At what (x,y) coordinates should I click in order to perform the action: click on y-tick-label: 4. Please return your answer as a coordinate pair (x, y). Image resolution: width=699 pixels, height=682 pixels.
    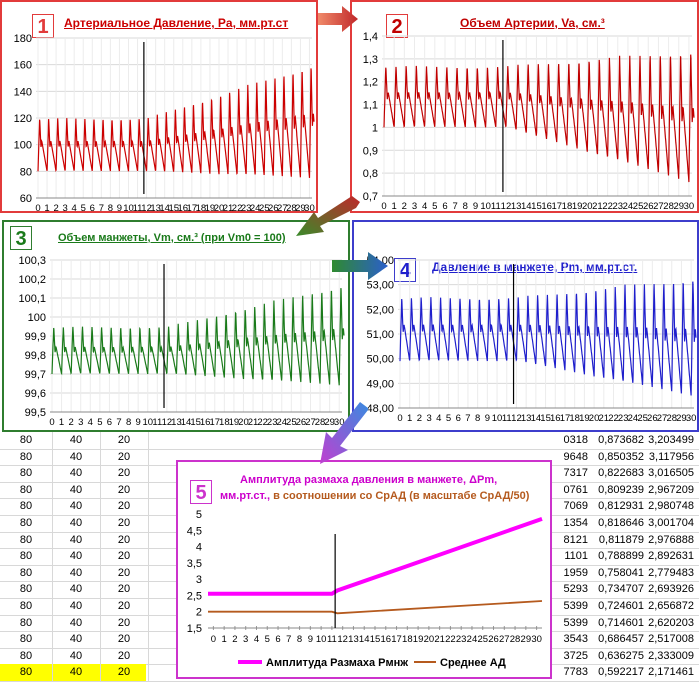
    Looking at the image, I should click on (199, 548).